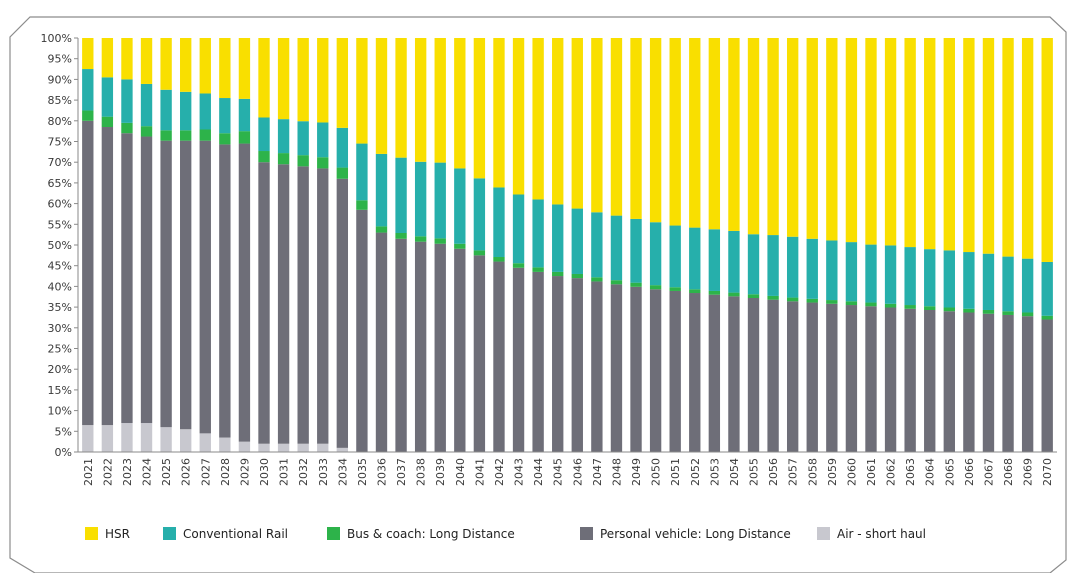 This screenshot has height=573, width=1070. I want to click on x-tick-label: 2021, so click(88, 472).